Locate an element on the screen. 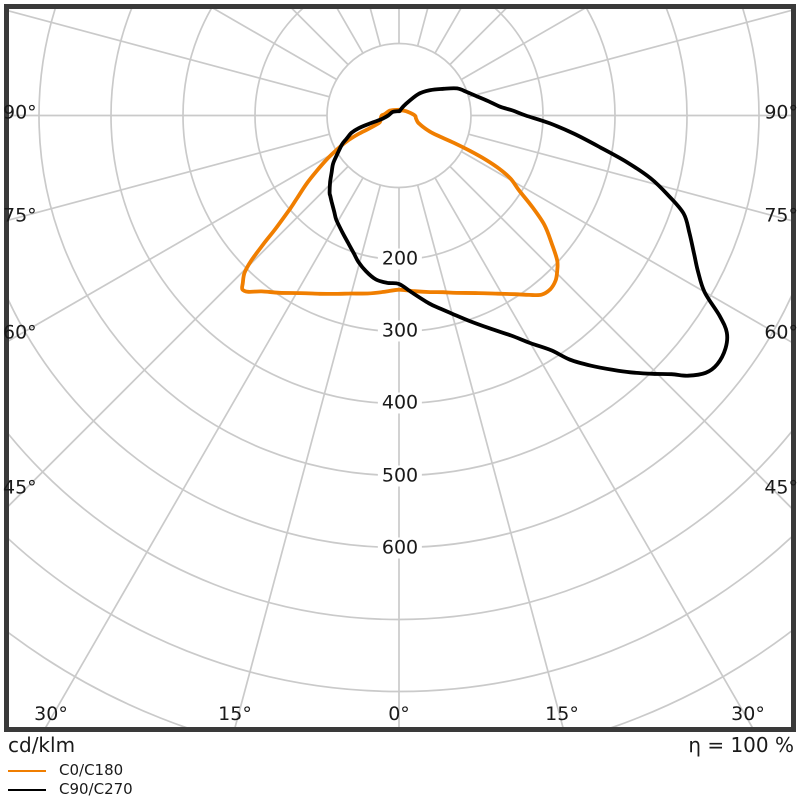  gamma-tick-right-90°: 90° is located at coordinates (781, 112).